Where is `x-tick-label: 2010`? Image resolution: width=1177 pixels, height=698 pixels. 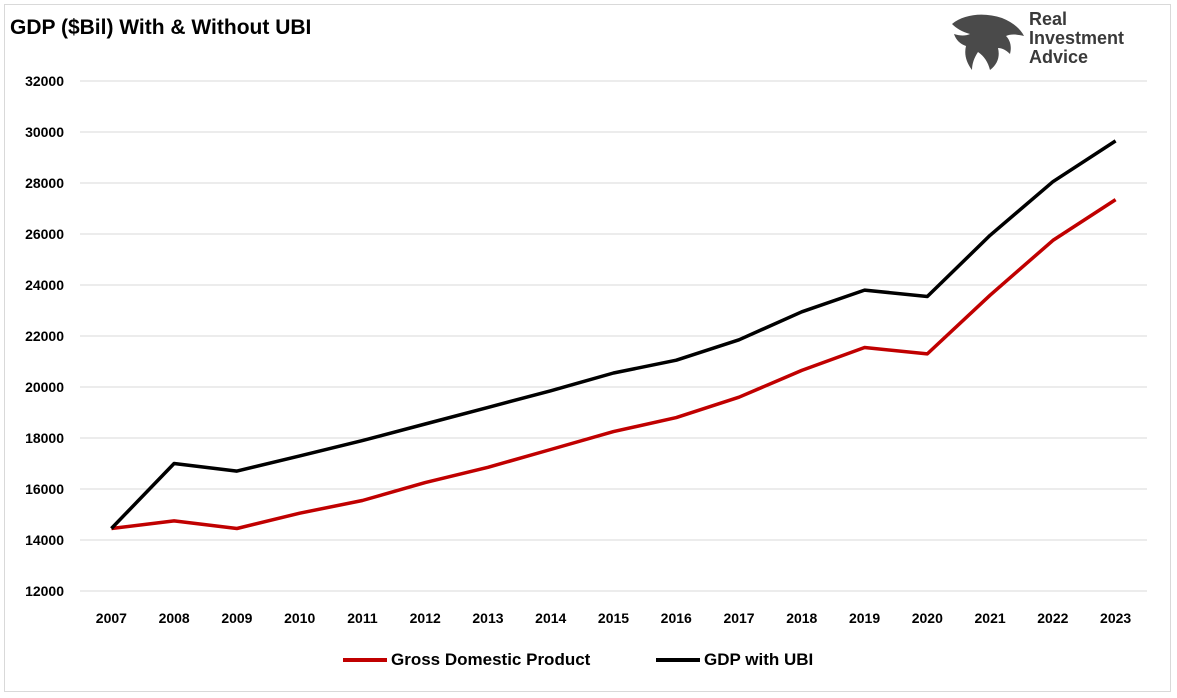
x-tick-label: 2010 is located at coordinates (299, 618).